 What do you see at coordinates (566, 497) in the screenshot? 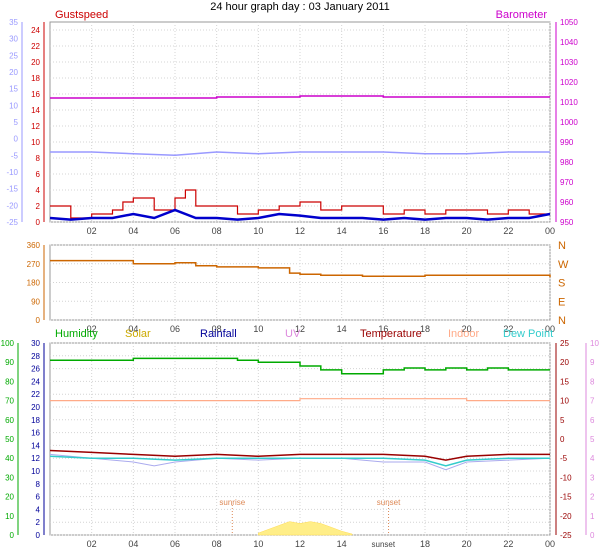
I see `temperature-tick-label: -15` at bounding box center [566, 497].